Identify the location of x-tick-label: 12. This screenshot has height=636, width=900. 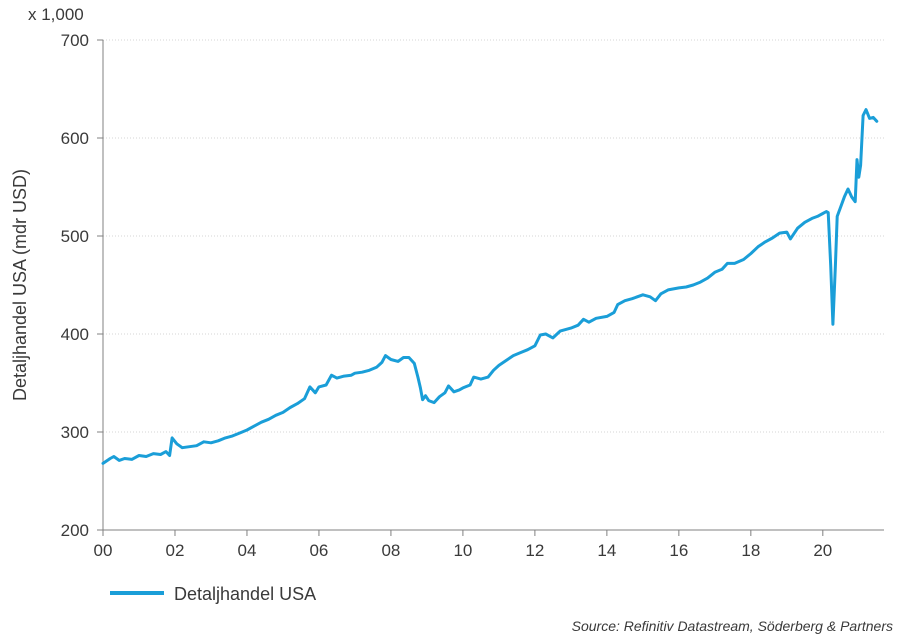
(534, 550).